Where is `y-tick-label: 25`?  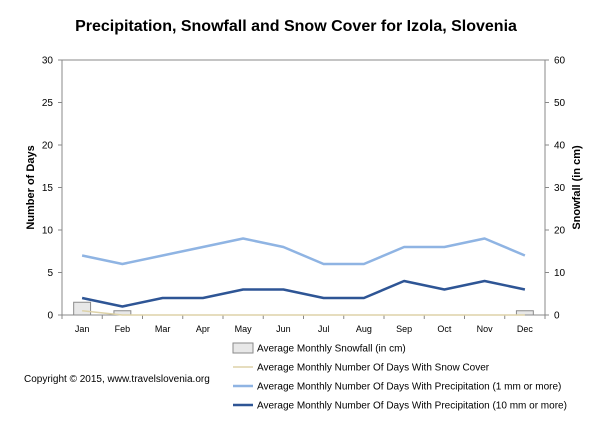
y-tick-label: 25 is located at coordinates (48, 103).